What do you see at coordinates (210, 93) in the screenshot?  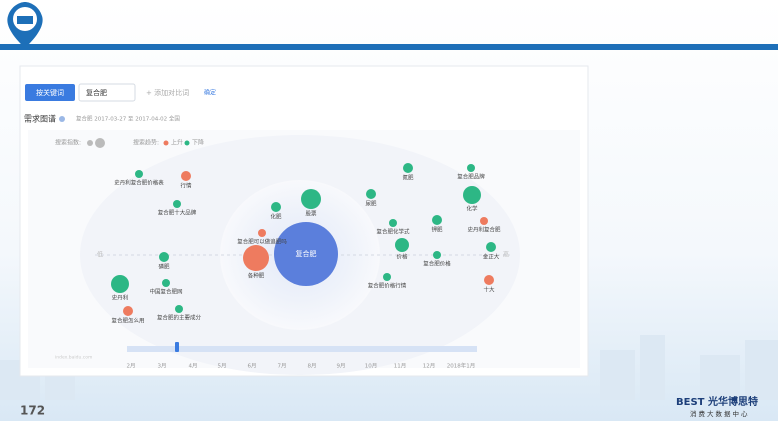 I see `confirm: 确定` at bounding box center [210, 93].